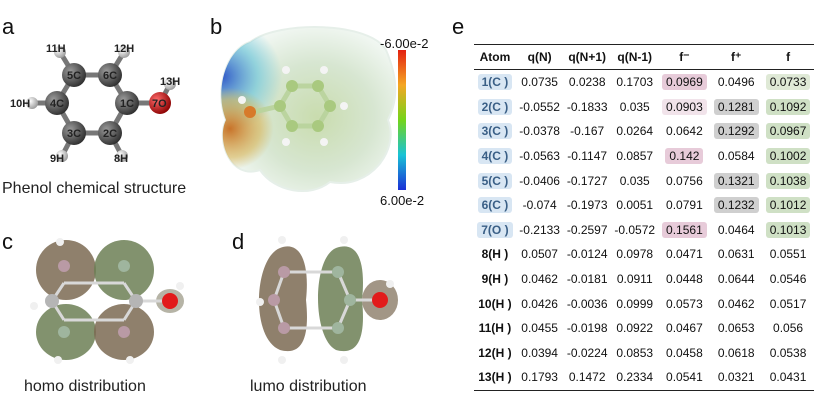  Describe the element at coordinates (684, 205) in the screenshot. I see `table-cell: 0.0791` at that location.